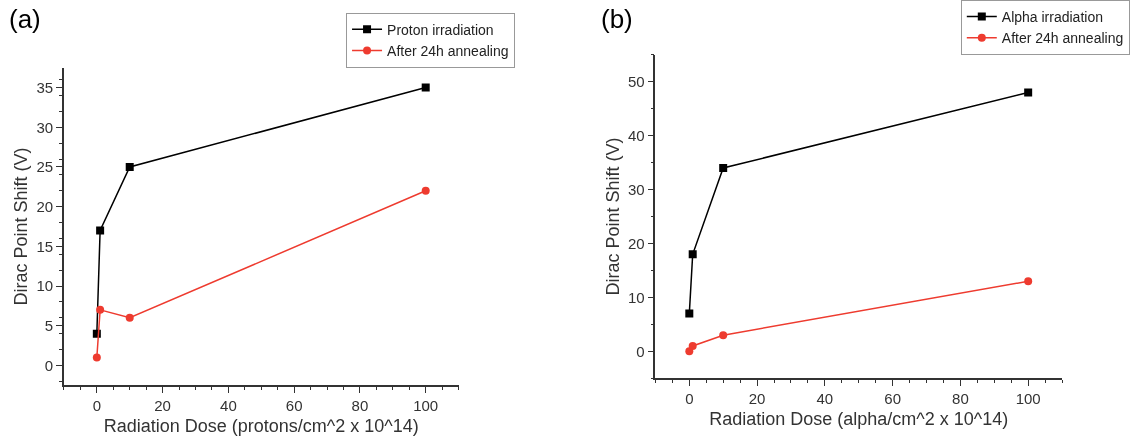 The height and width of the screenshot is (448, 1130). Describe the element at coordinates (45, 167) in the screenshot. I see `y-tick-label: 25` at that location.